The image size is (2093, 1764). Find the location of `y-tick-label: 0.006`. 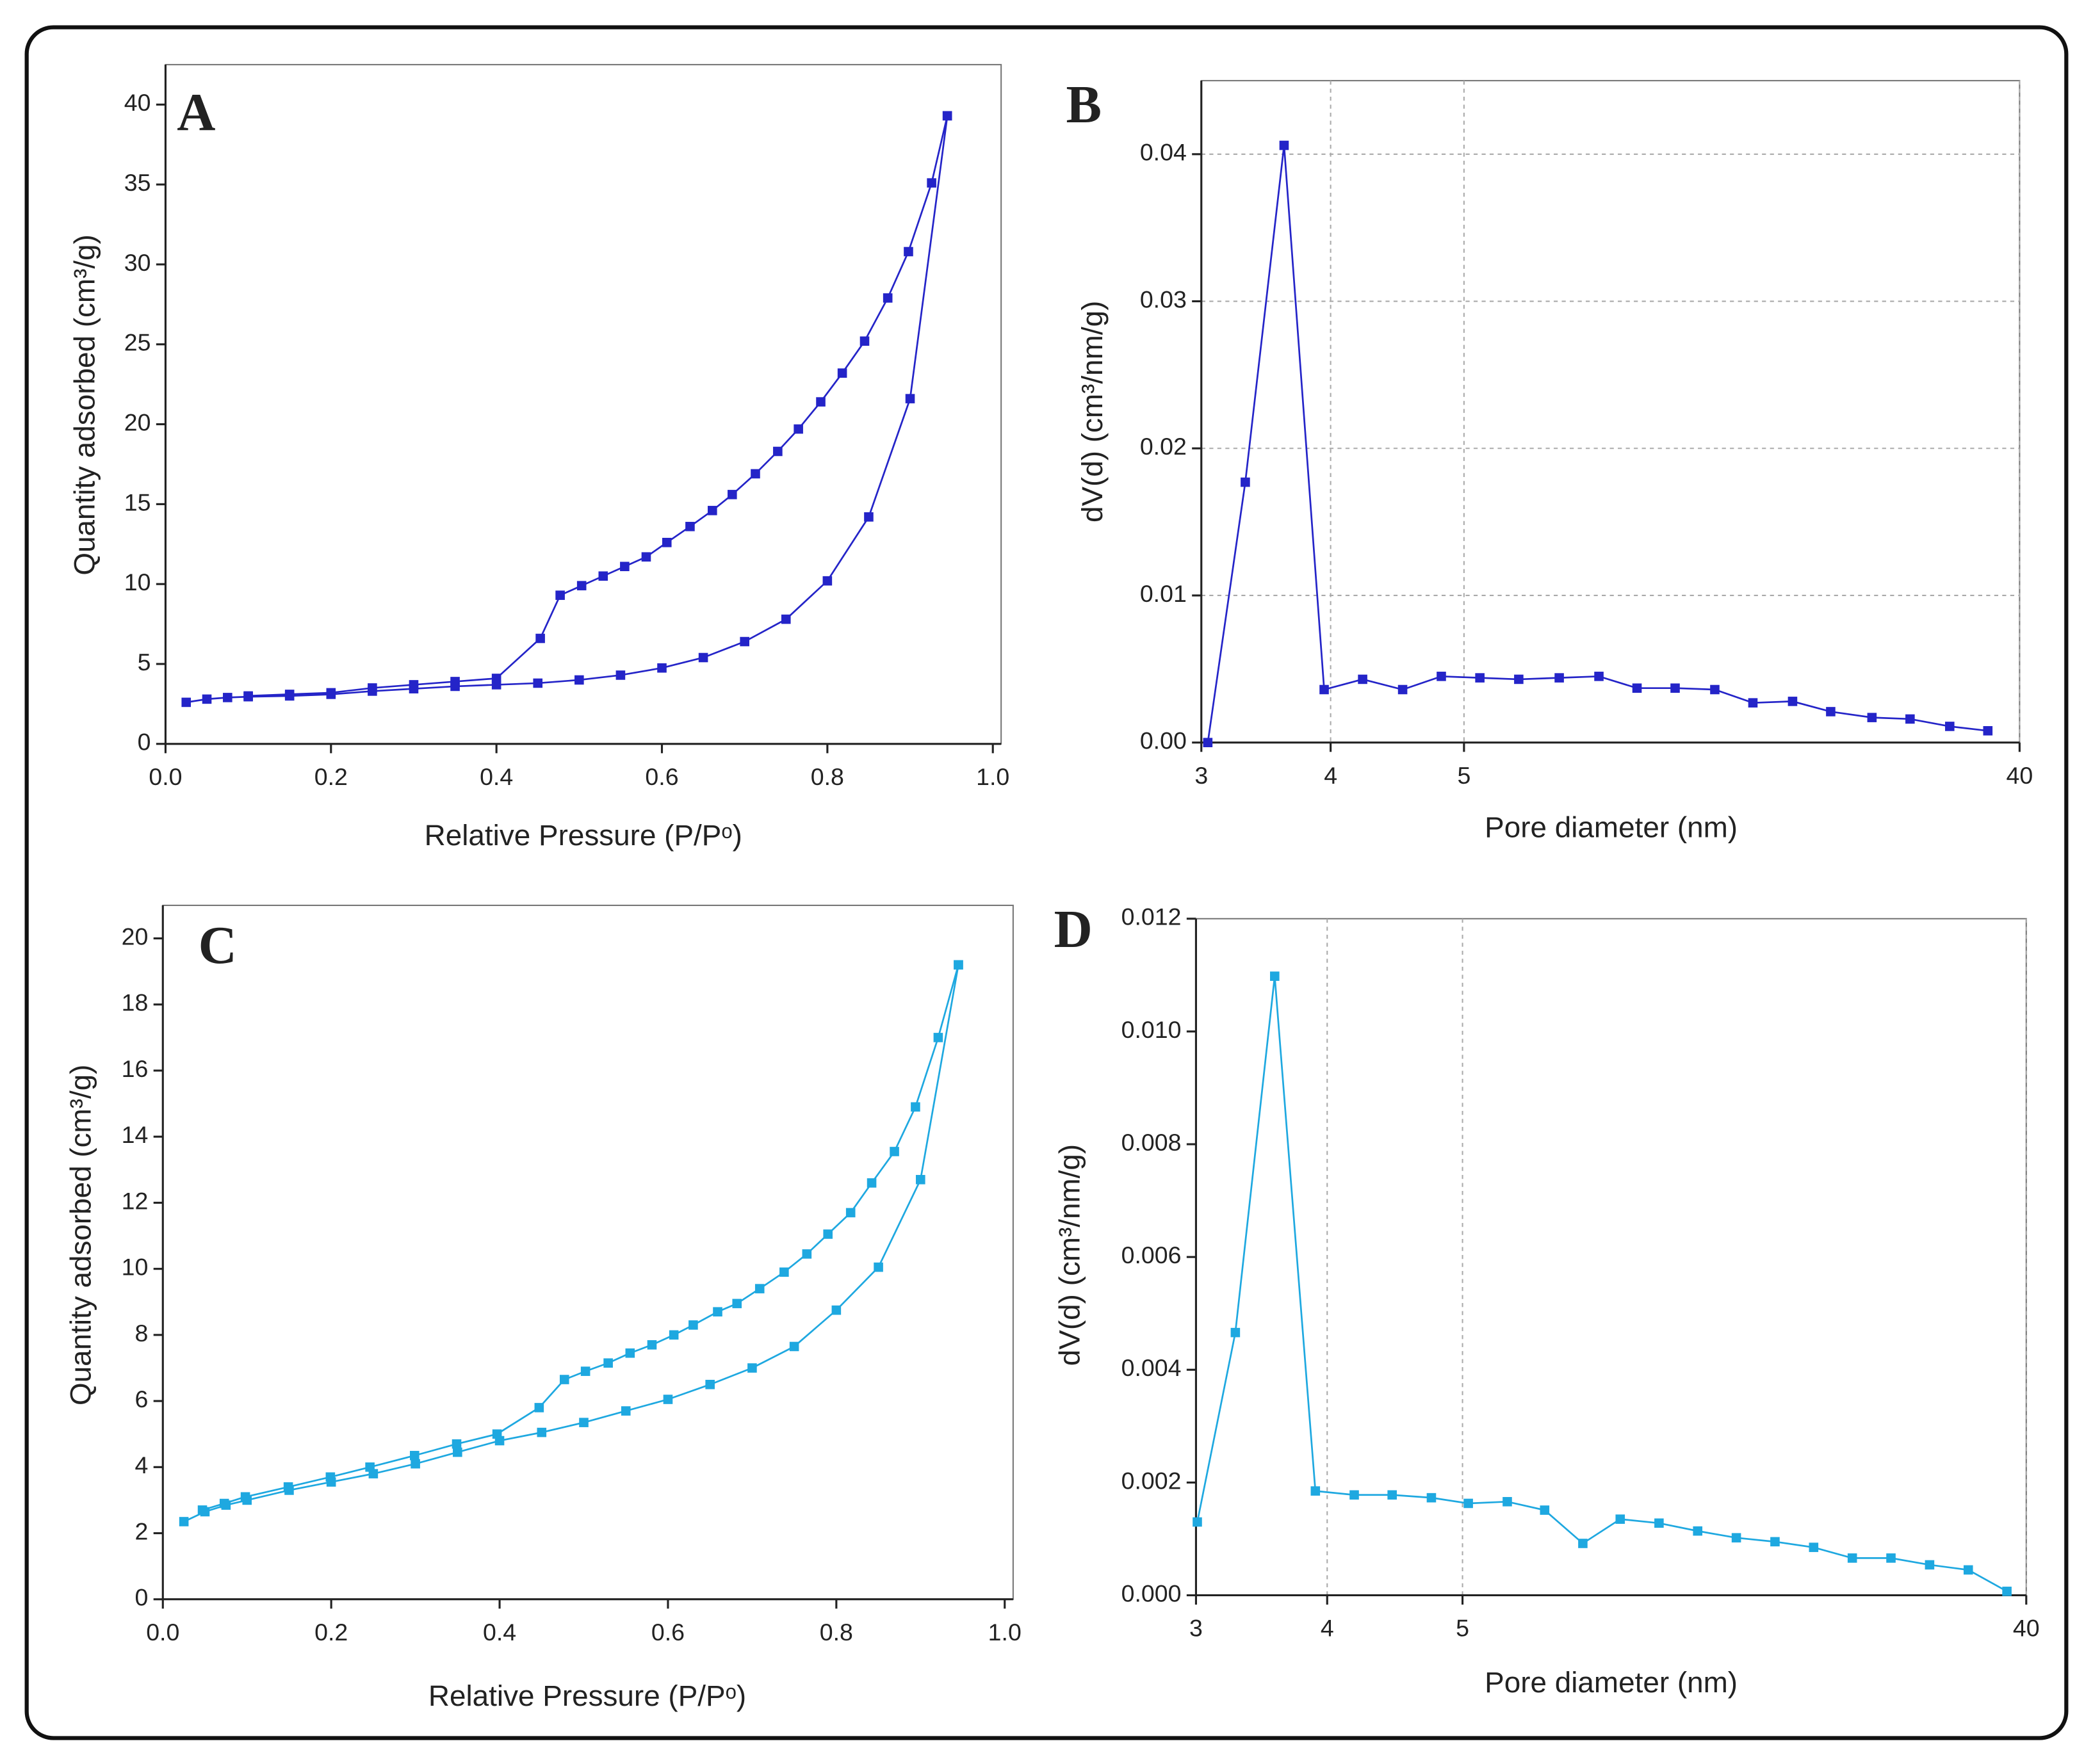

y-tick-label: 0.006 is located at coordinates (1151, 1255).